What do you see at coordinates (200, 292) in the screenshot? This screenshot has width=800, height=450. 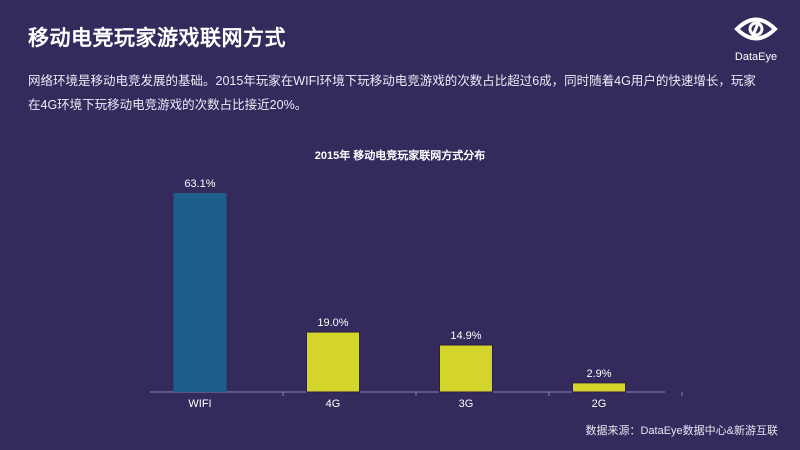 I see `bar-wifi` at bounding box center [200, 292].